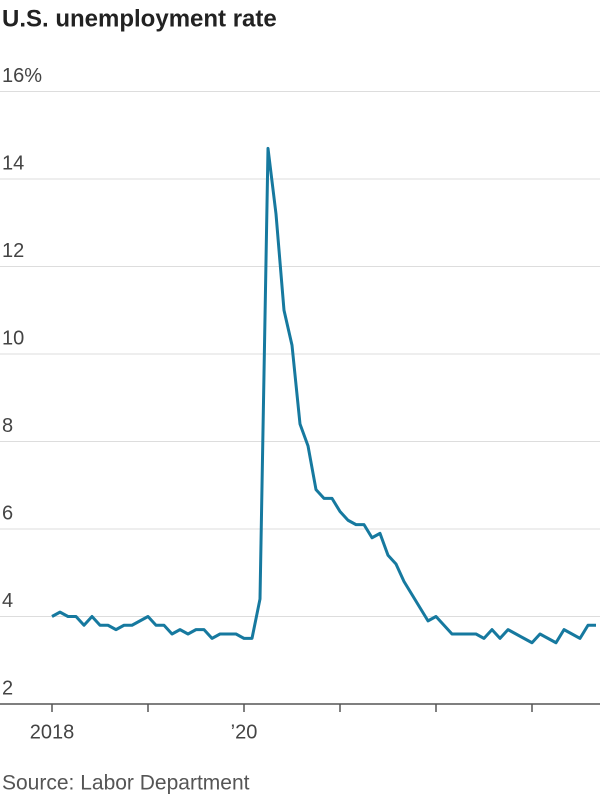 The height and width of the screenshot is (800, 600). Describe the element at coordinates (7, 513) in the screenshot. I see `y-tick-label: 6` at that location.